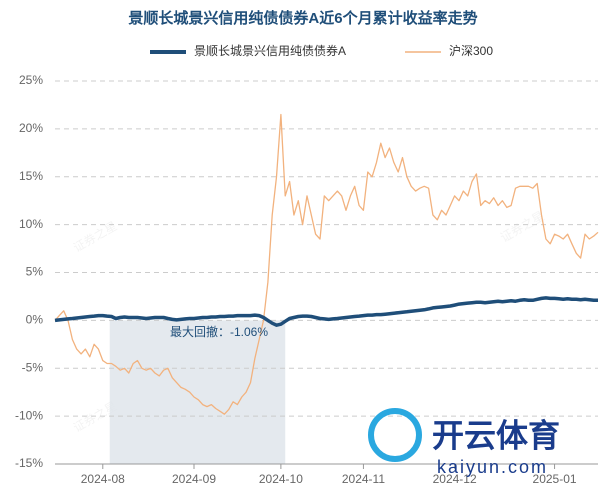 This screenshot has width=606, height=500. Describe the element at coordinates (455, 479) in the screenshot. I see `x-tick-label: 2024-12` at that location.